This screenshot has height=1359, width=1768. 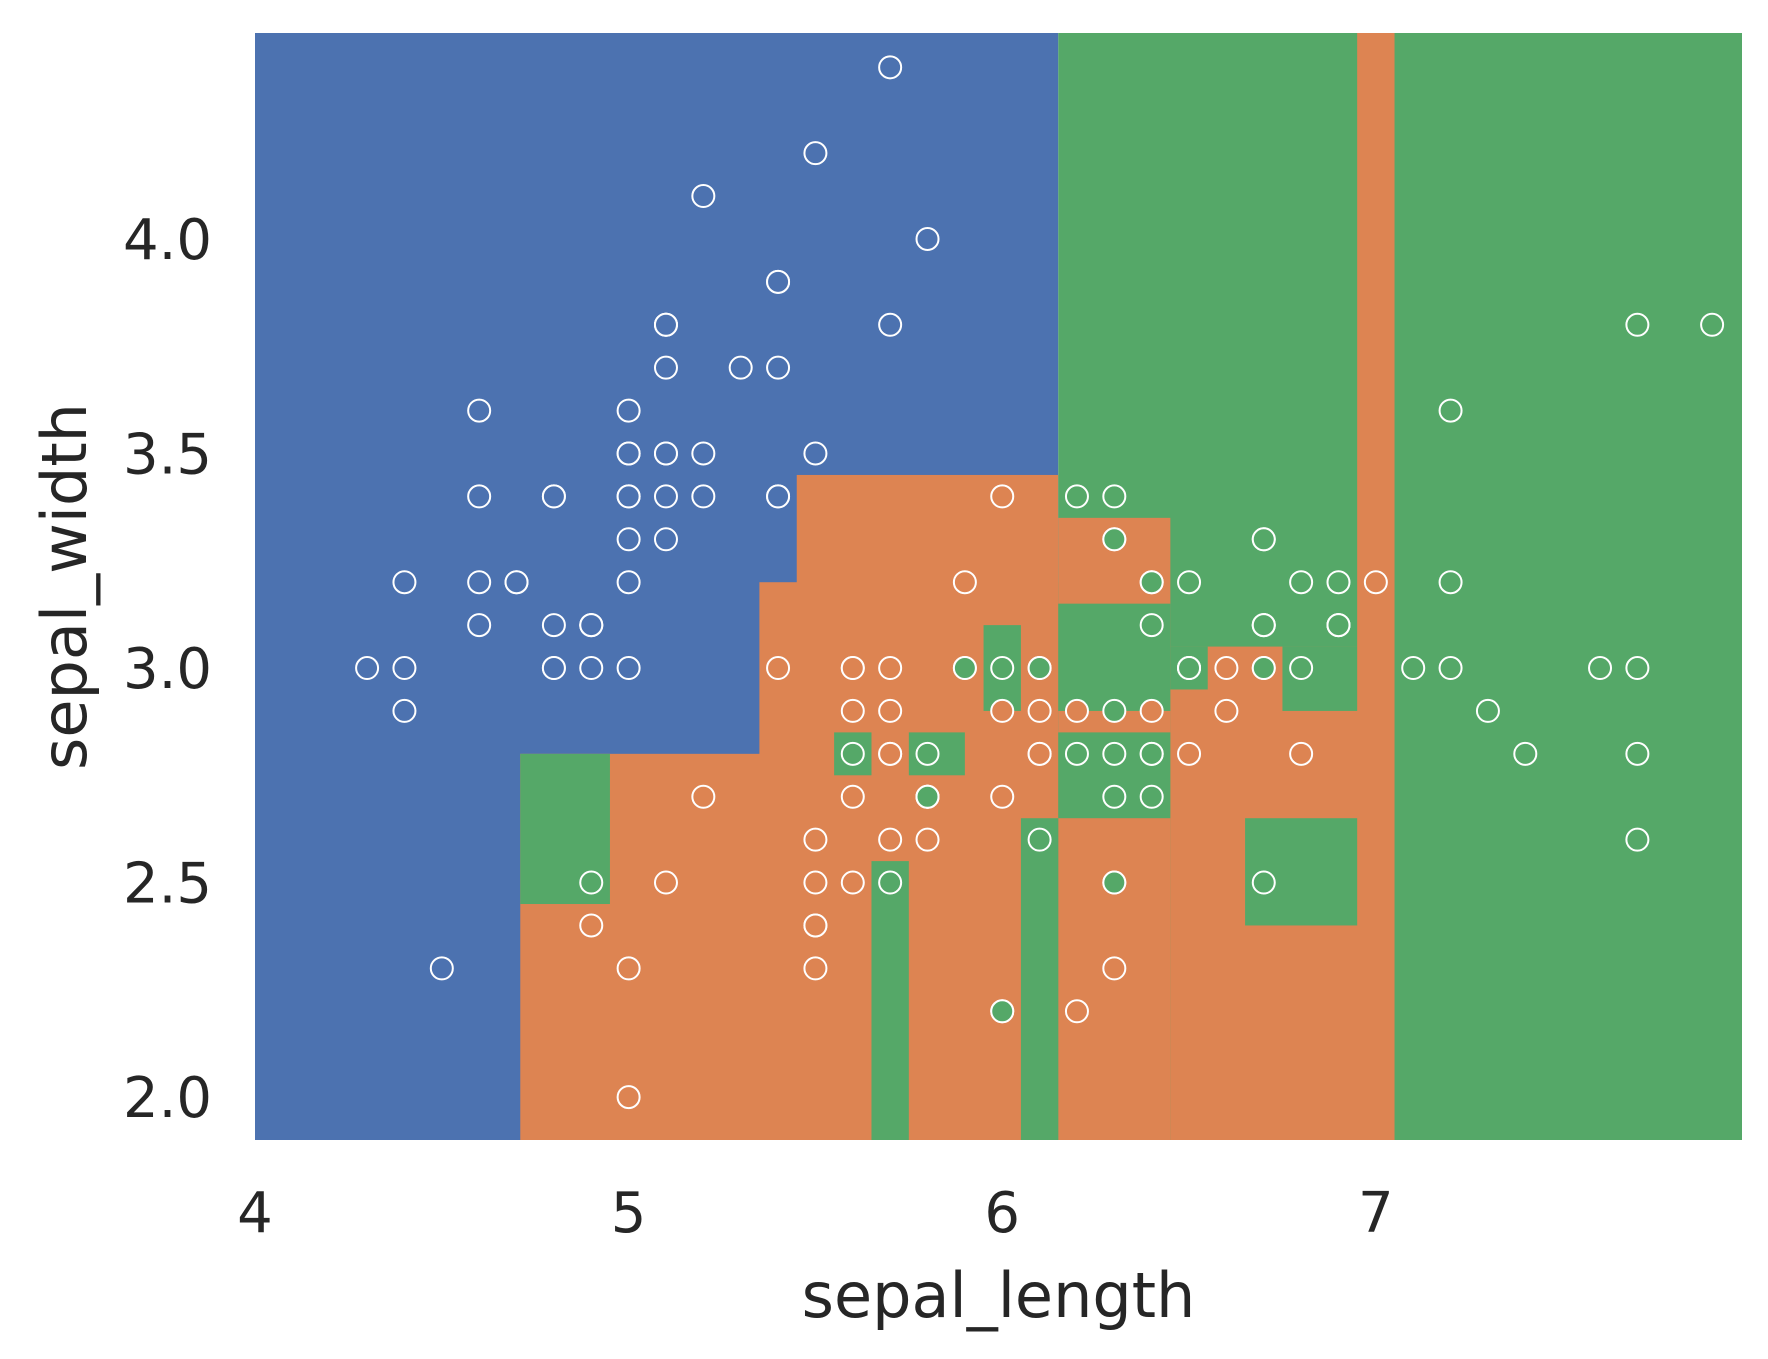 I want to click on y-axis-label: sepal_width, so click(x=64, y=586).